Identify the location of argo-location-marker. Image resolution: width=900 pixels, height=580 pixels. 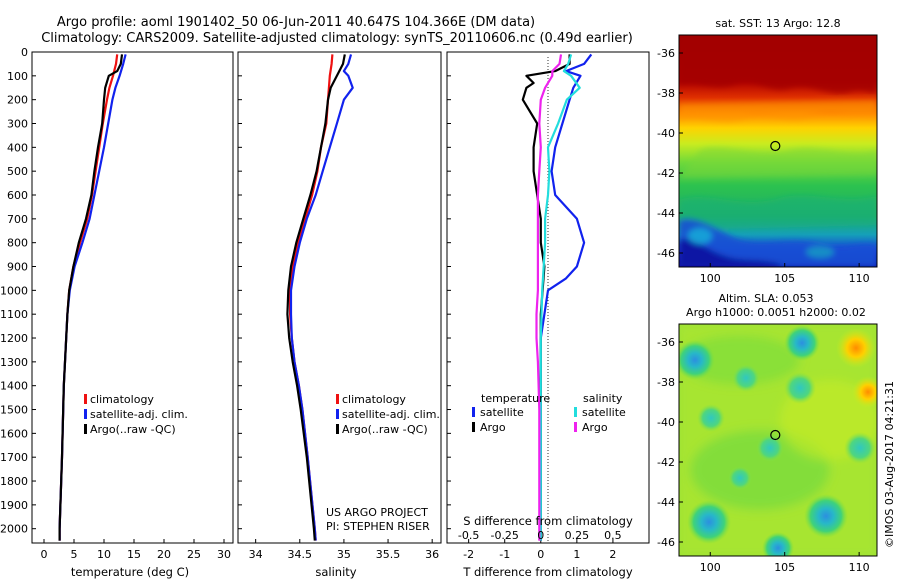
(775, 146).